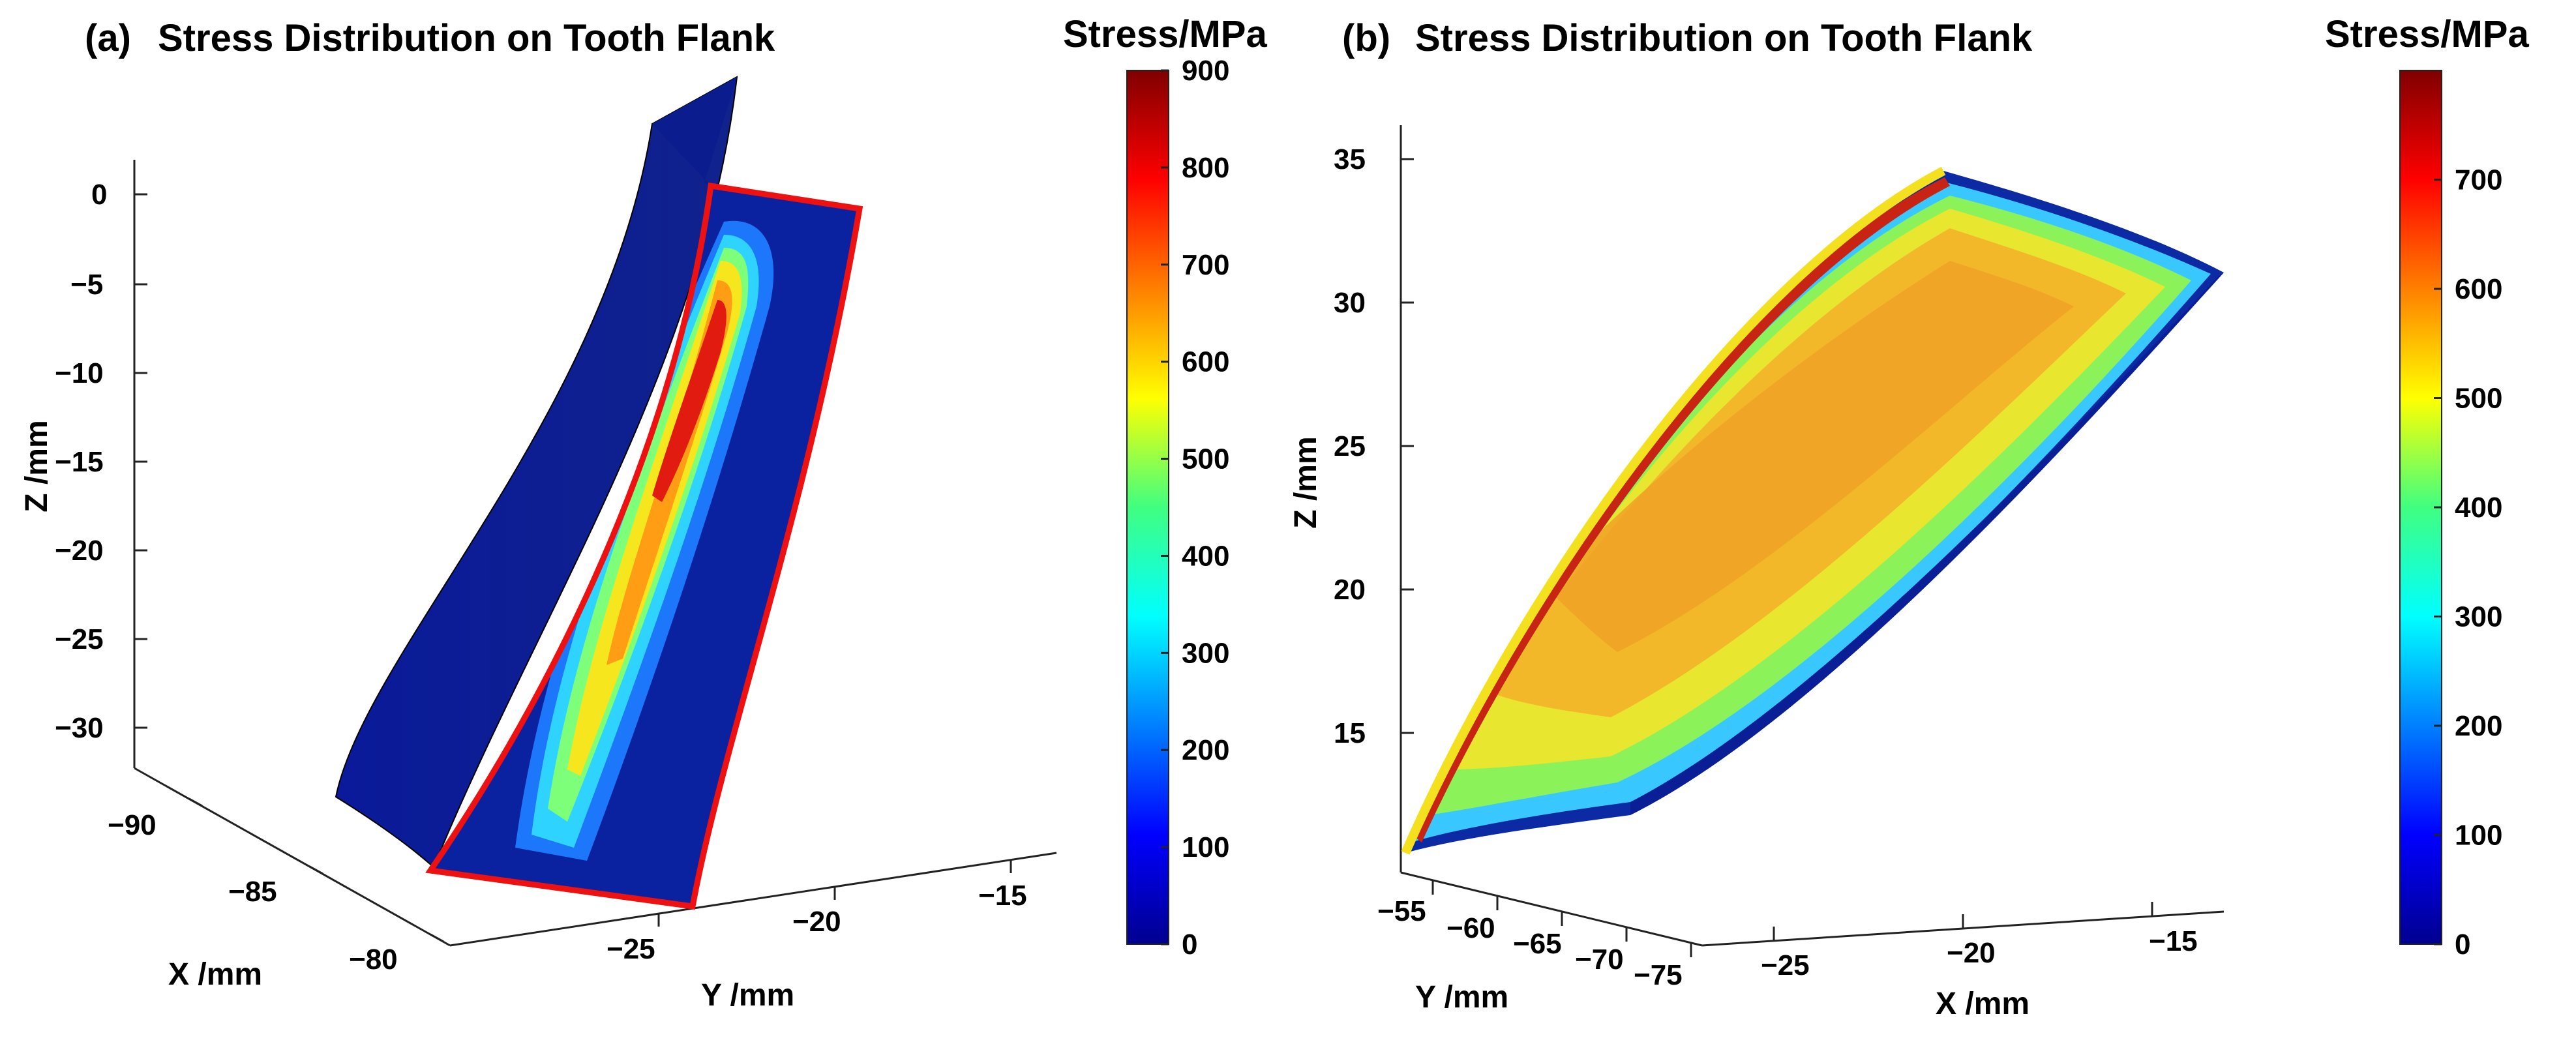 The image size is (2576, 1042). Describe the element at coordinates (2427, 34) in the screenshot. I see `panel-b-colorbar-title: Stress/MPa` at that location.